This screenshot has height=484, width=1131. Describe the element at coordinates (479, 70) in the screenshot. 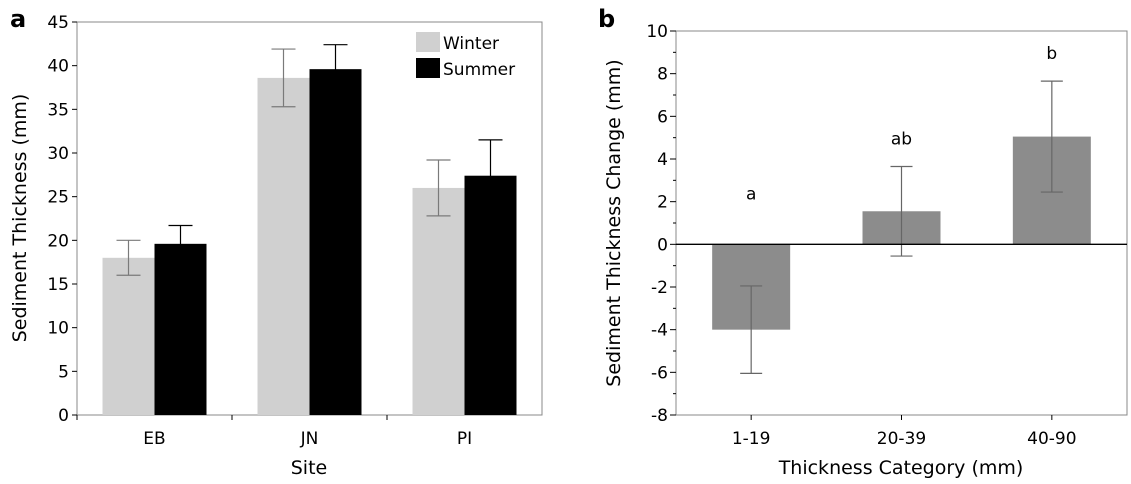

I see `legend-label: Summer` at that location.